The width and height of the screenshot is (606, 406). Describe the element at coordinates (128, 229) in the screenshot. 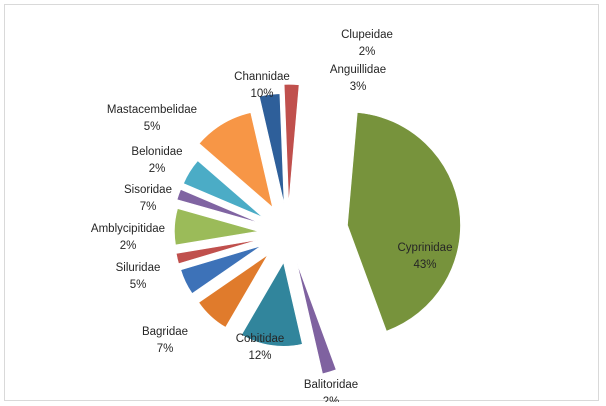

I see `slice-name-label: Amblycipitidae` at that location.